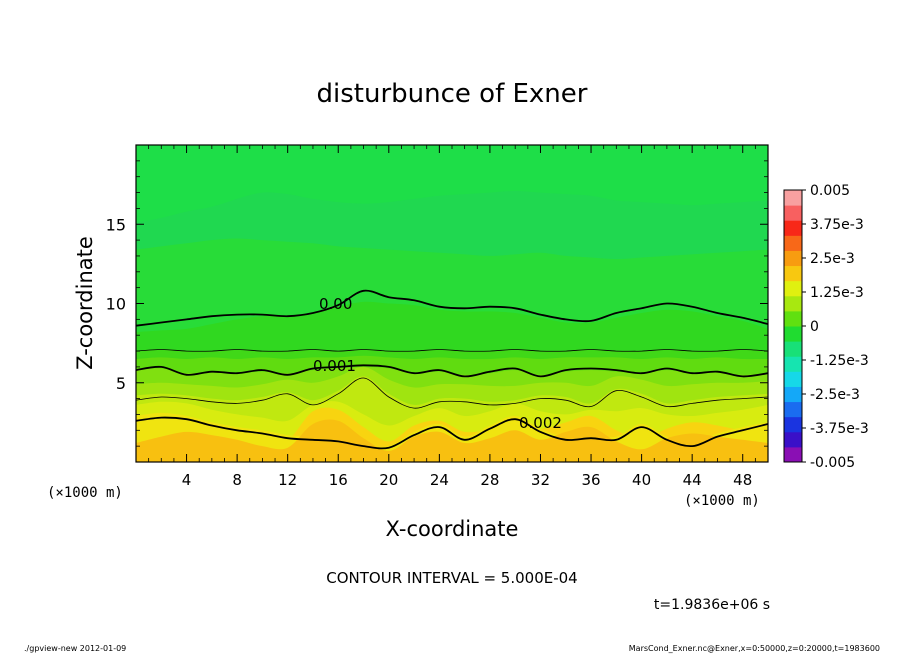  What do you see at coordinates (121, 383) in the screenshot?
I see `y-tick-label-0: 5` at bounding box center [121, 383].